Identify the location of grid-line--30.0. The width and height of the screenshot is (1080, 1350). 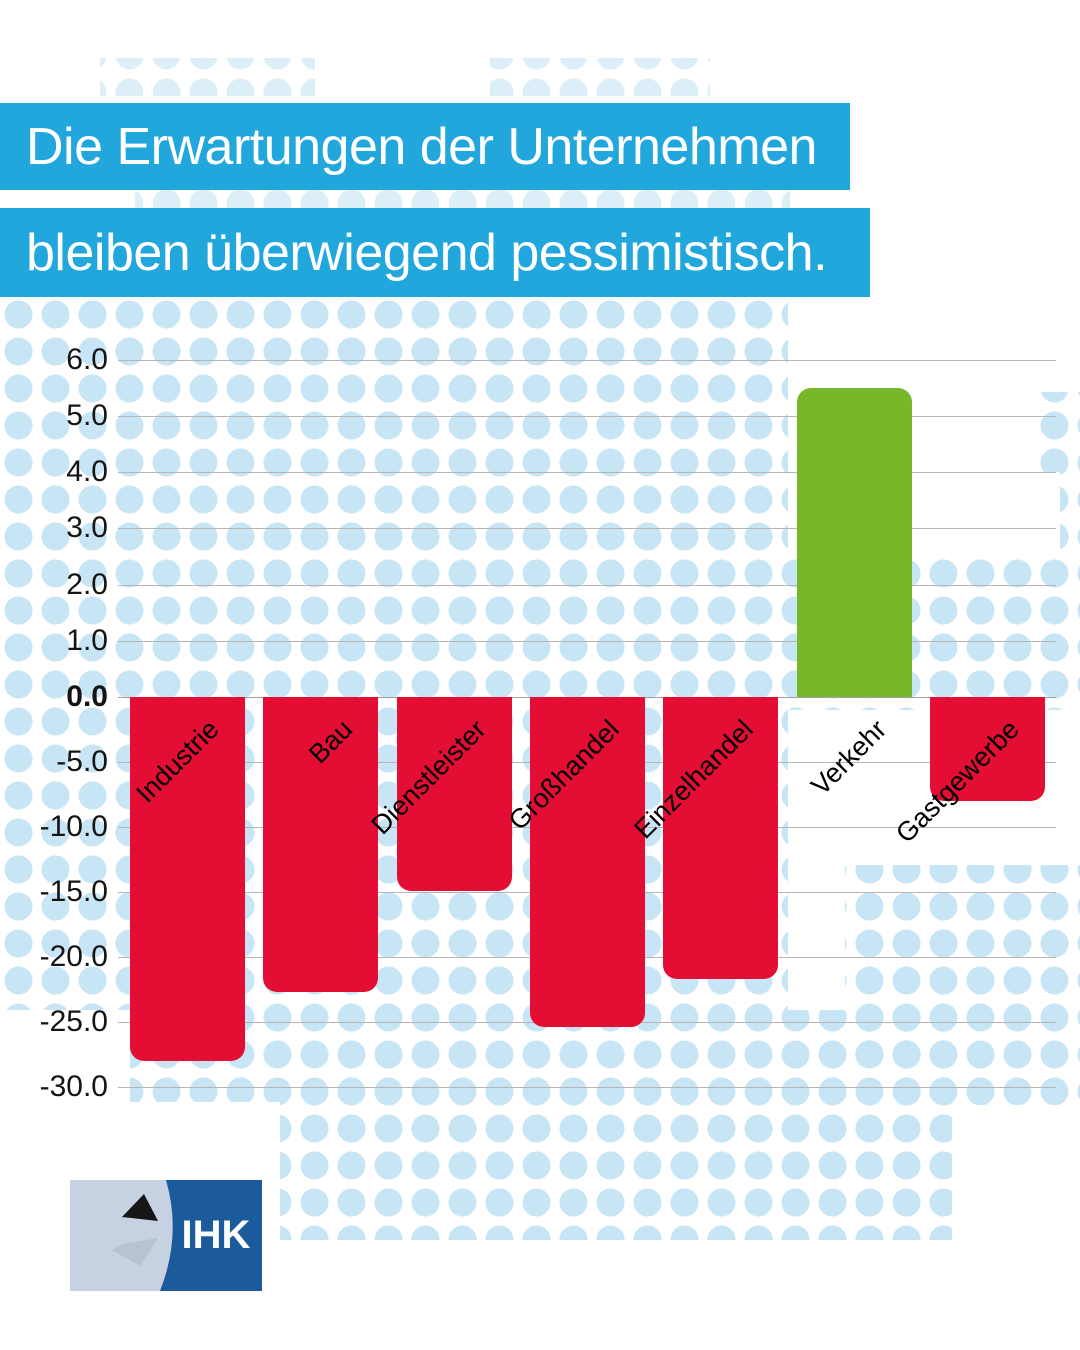
(587, 1087).